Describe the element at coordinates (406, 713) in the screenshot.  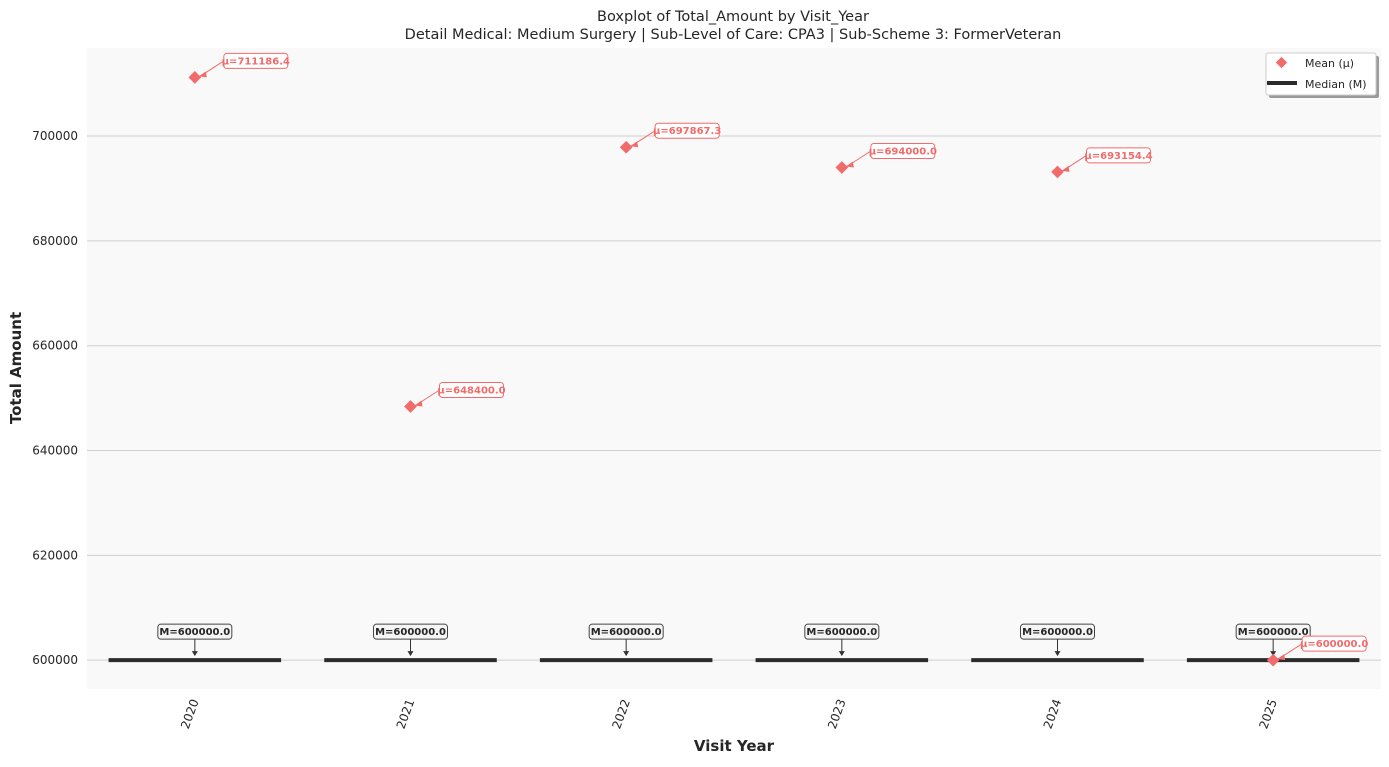
I see `x-tick-label: 2021` at that location.